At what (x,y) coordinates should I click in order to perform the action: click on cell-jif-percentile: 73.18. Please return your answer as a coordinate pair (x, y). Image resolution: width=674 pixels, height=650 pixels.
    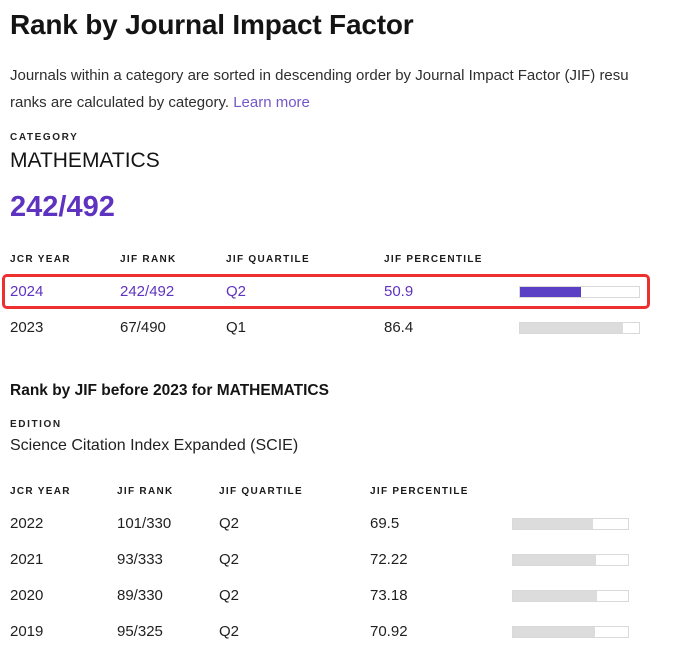
    Looking at the image, I should click on (389, 595).